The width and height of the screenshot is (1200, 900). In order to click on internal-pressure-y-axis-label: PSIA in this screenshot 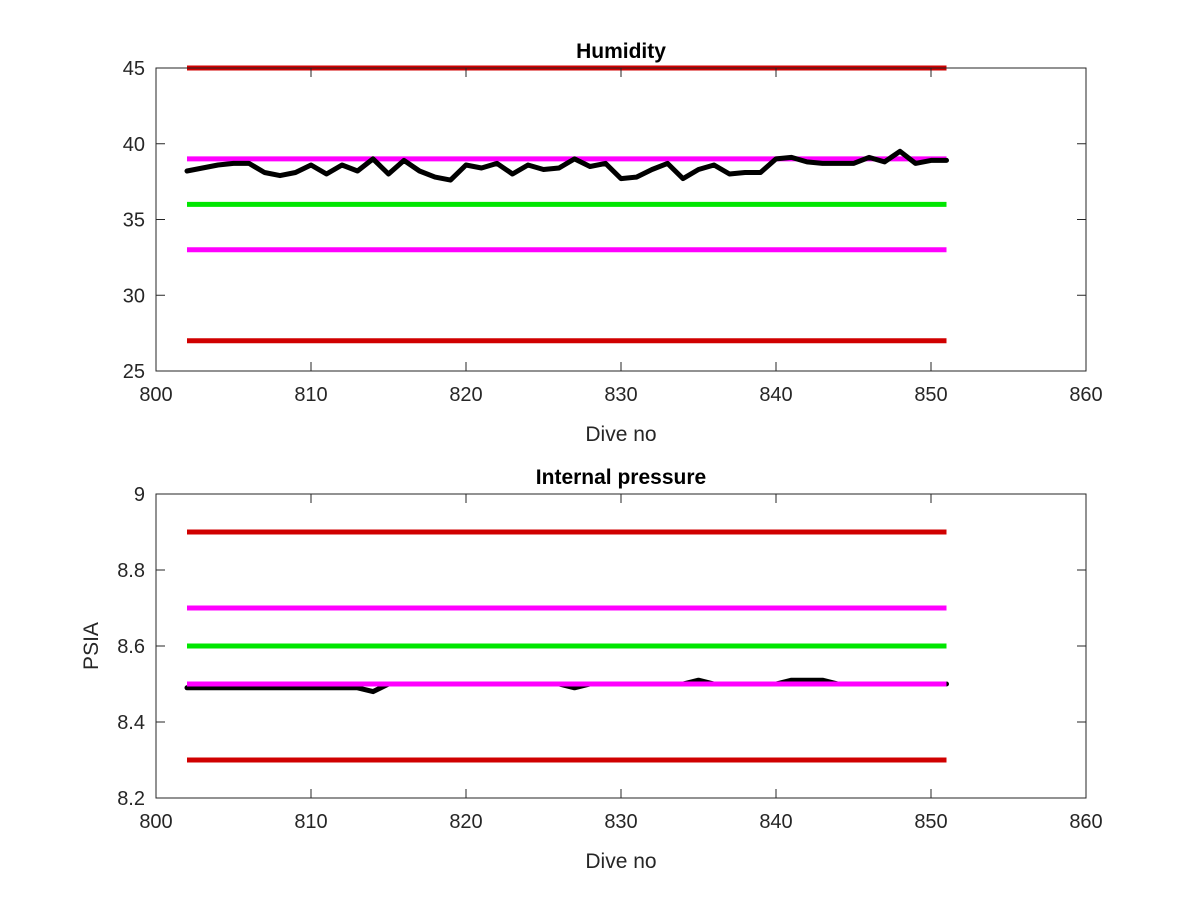, I will do `click(91, 646)`.